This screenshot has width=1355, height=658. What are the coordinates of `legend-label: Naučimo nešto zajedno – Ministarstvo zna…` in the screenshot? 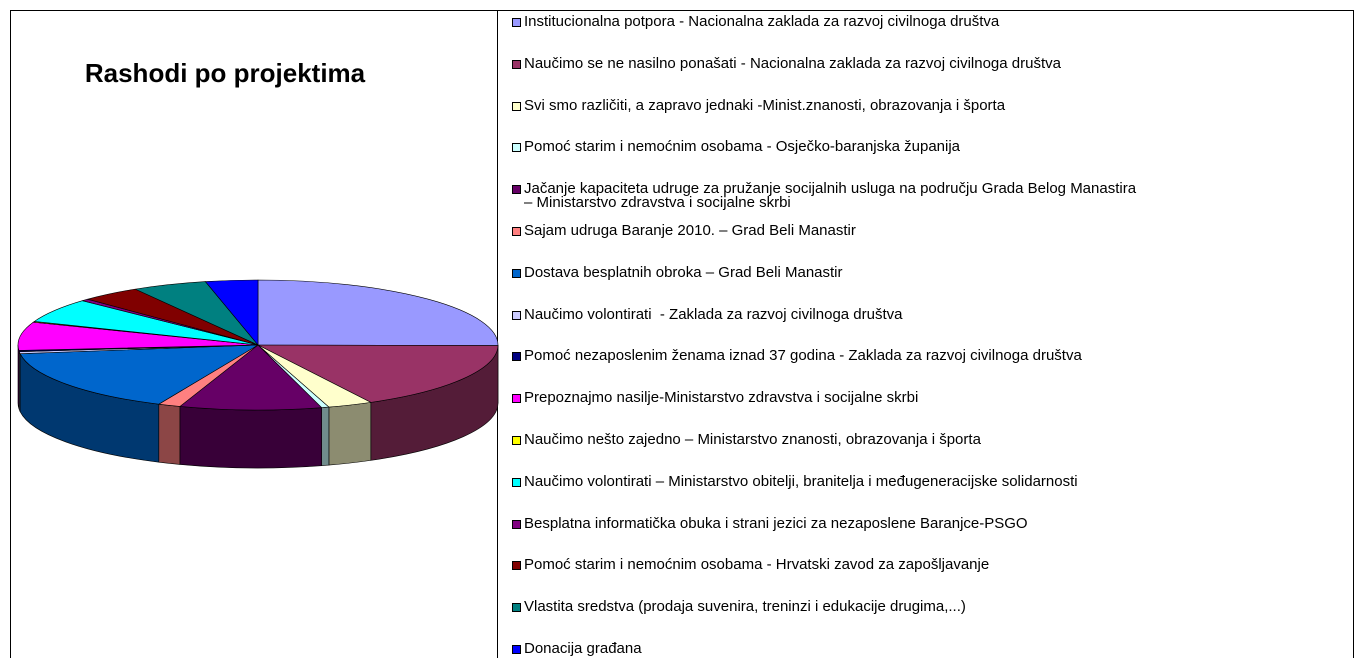 It's located at (752, 439).